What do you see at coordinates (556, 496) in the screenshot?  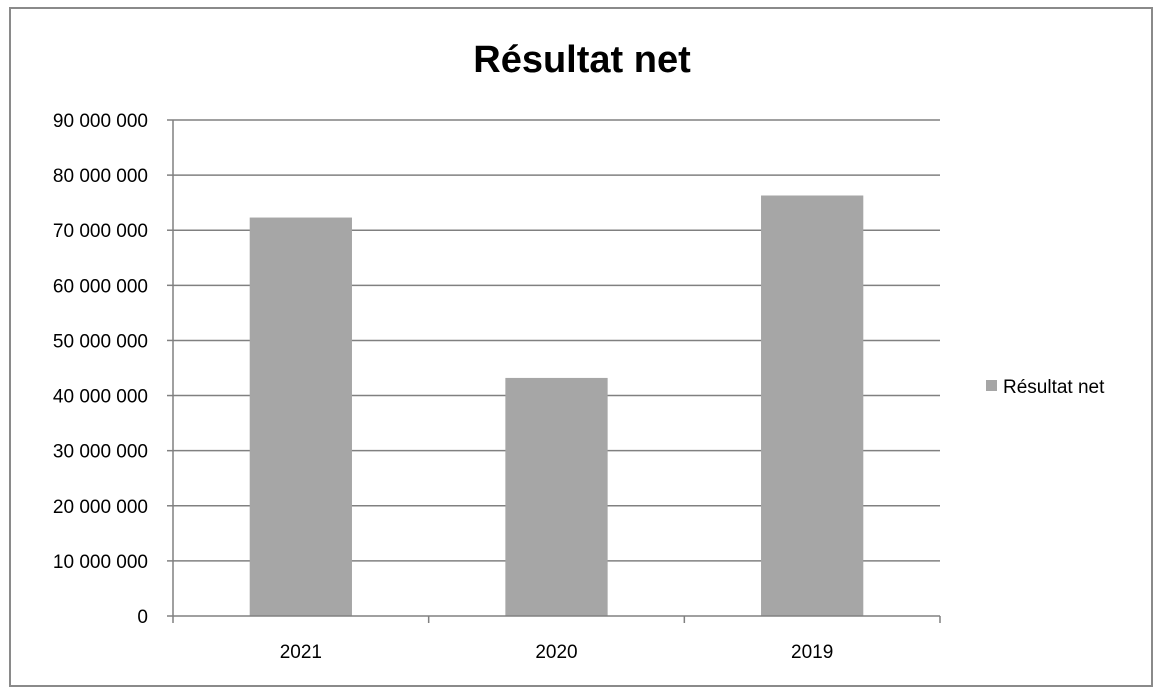 I see `bar-2020` at bounding box center [556, 496].